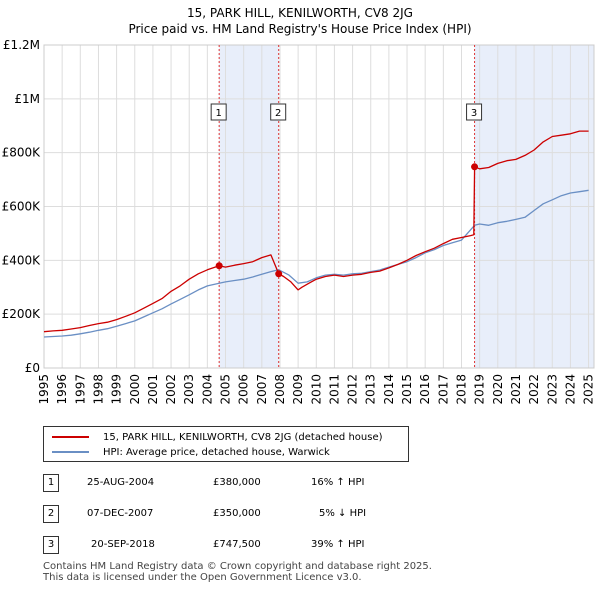  I want to click on x-tick-label: 2012, so click(353, 389).